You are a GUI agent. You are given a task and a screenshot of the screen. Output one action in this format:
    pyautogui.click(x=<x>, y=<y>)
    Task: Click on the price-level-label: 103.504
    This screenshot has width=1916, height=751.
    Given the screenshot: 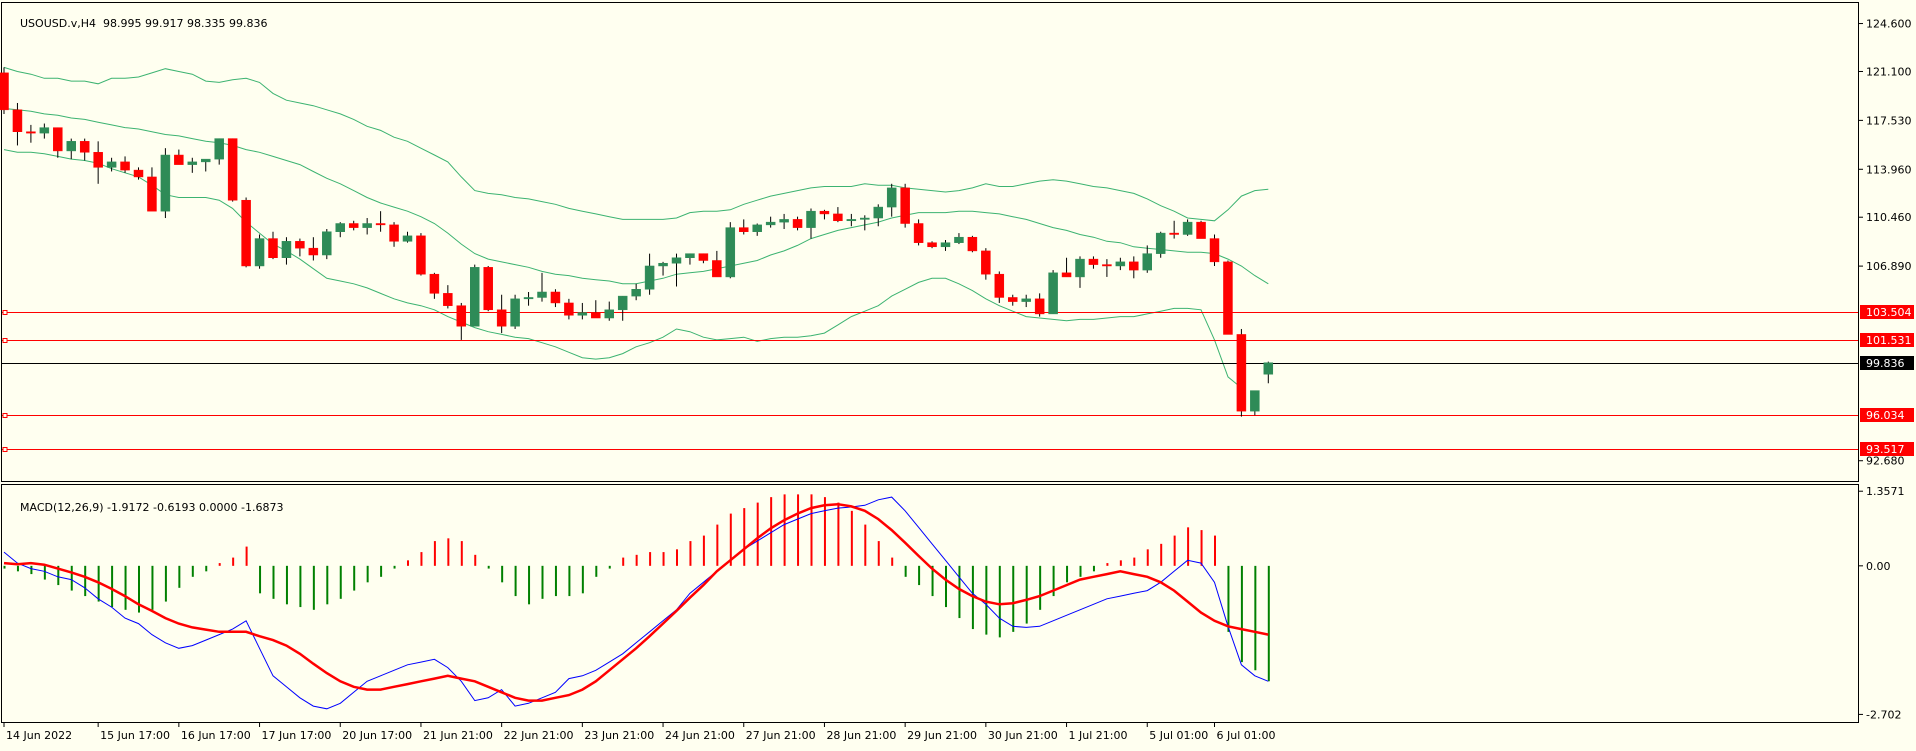 What is the action you would take?
    pyautogui.click(x=1889, y=312)
    